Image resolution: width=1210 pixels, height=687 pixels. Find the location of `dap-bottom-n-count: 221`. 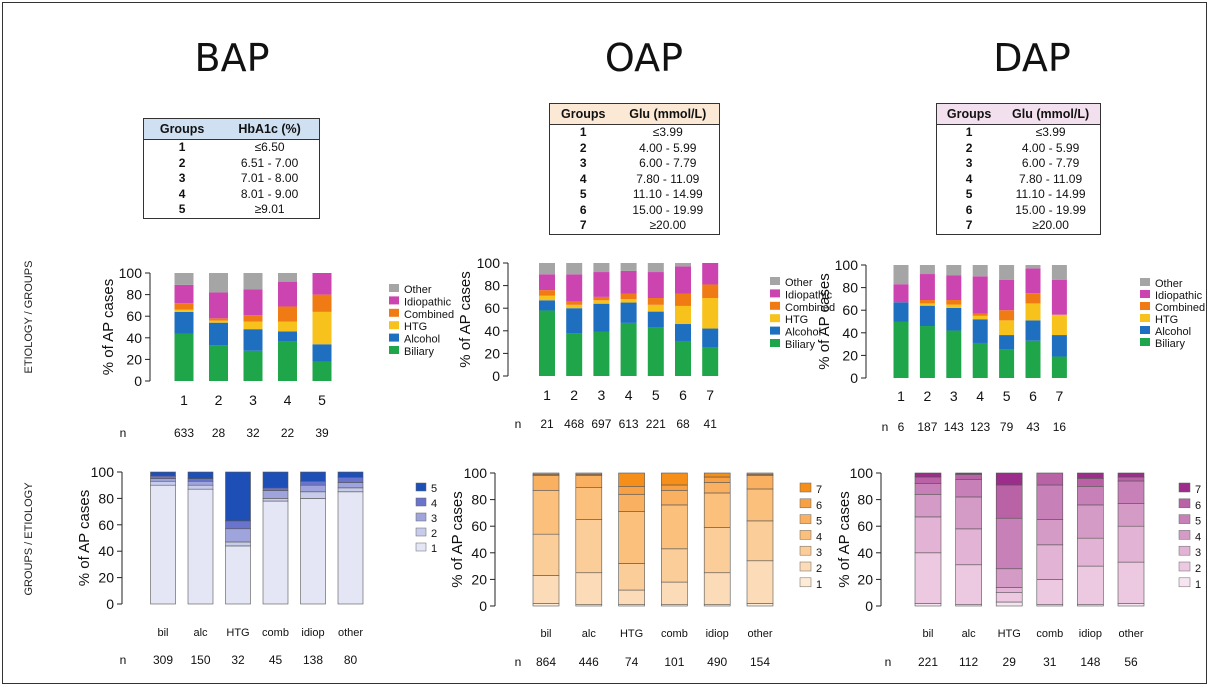

dap-bottom-n-count: 221 is located at coordinates (928, 662).